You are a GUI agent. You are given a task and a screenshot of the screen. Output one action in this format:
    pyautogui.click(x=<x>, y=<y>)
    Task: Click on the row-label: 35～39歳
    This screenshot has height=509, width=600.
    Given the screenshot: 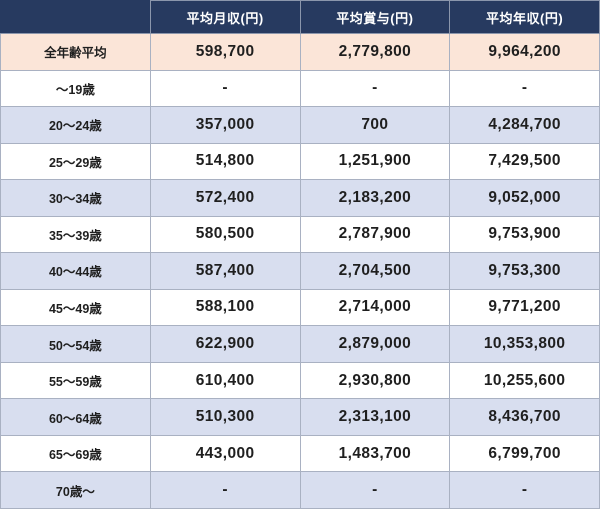 What is the action you would take?
    pyautogui.click(x=75, y=234)
    